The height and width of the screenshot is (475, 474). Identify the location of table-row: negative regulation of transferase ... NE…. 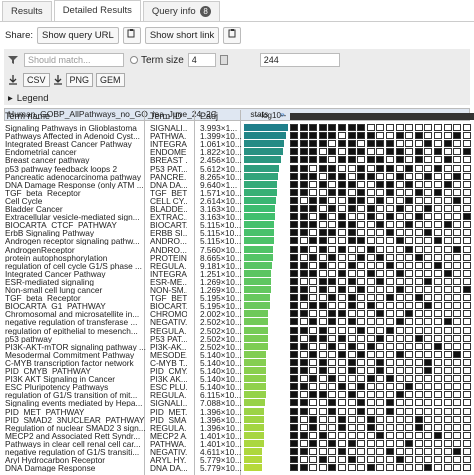
(239, 322).